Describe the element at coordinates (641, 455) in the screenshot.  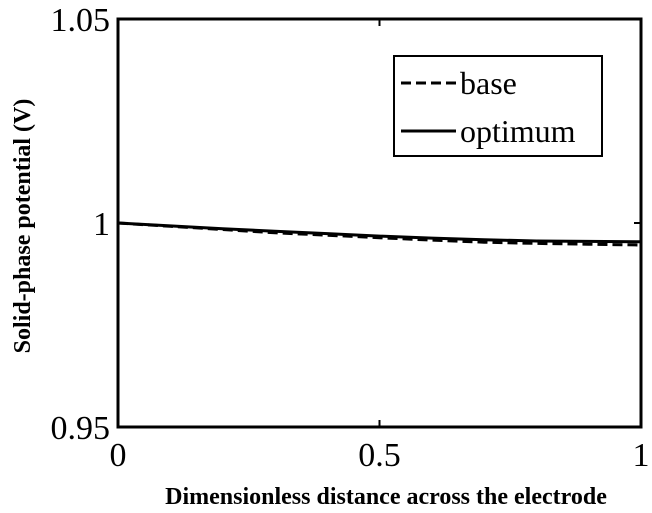
I see `x-tick-label: 1` at that location.